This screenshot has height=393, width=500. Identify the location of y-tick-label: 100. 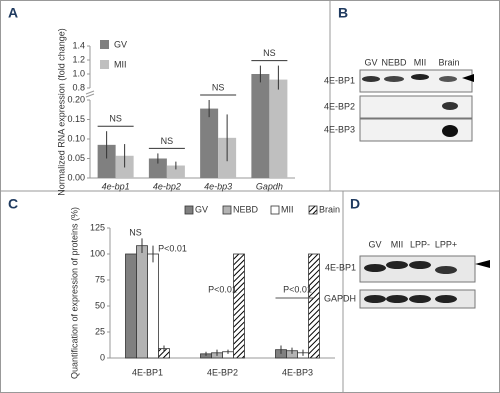
(97, 253).